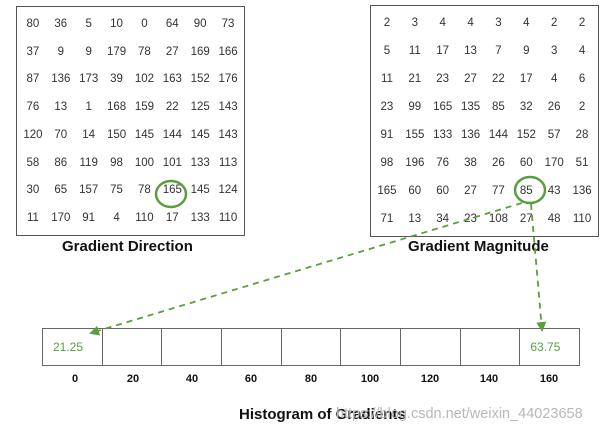  I want to click on magnitude-cell: 51, so click(582, 163).